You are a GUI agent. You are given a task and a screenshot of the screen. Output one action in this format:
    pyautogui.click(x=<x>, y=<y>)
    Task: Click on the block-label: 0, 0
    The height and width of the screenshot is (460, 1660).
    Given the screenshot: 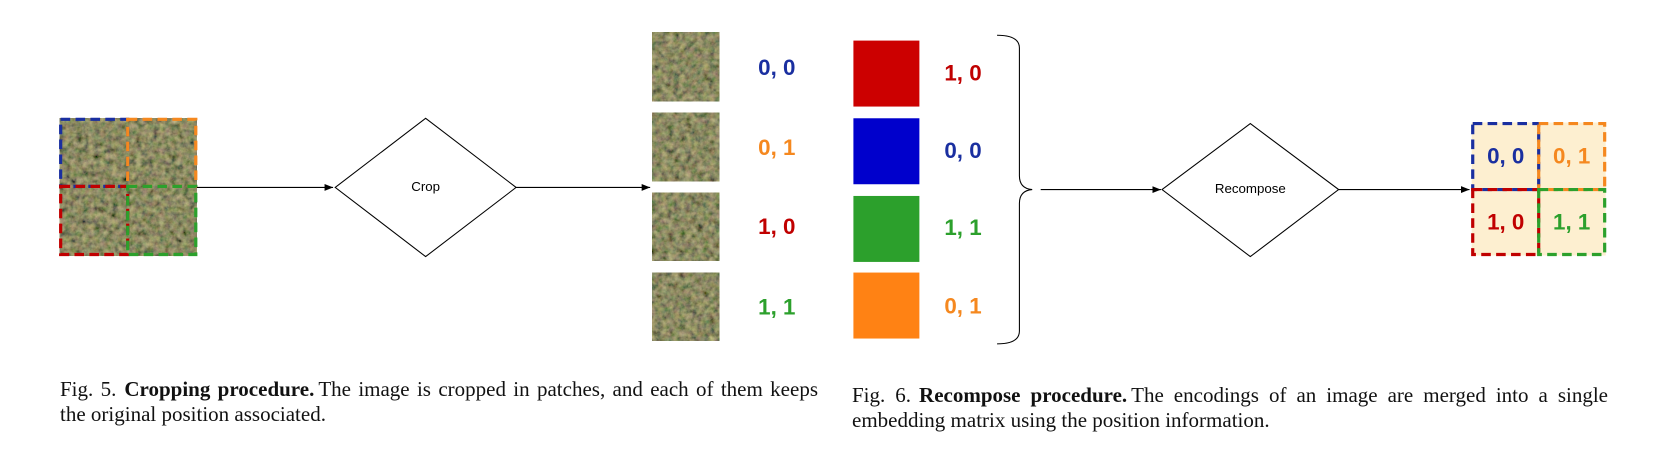 What is the action you would take?
    pyautogui.click(x=962, y=150)
    